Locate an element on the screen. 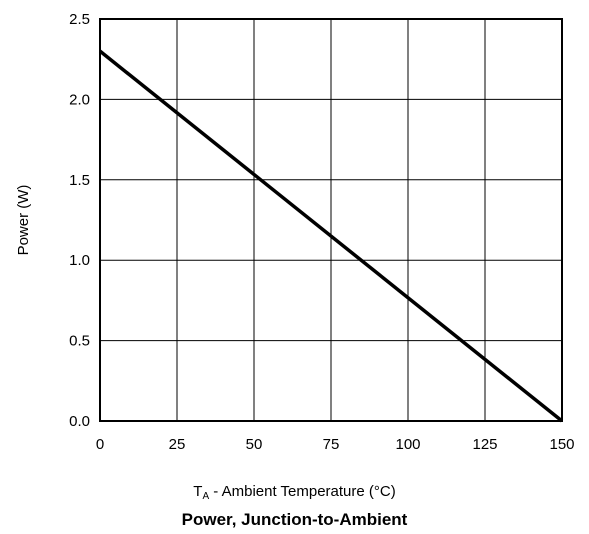 The width and height of the screenshot is (589, 534). x-axis-label: TA - Ambient Temperature (°C) is located at coordinates (294, 492).